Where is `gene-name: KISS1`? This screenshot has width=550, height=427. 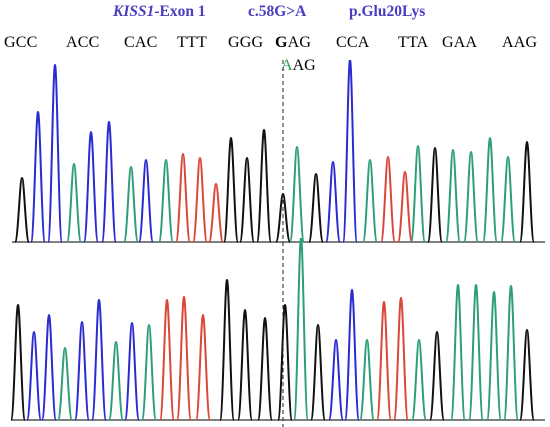
gene-name: KISS1 is located at coordinates (134, 11).